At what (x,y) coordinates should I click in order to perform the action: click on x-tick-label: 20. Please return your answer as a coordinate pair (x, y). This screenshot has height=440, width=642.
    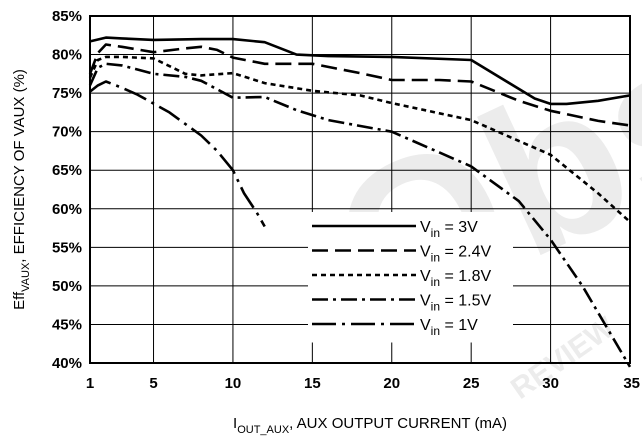
    Looking at the image, I should click on (391, 383).